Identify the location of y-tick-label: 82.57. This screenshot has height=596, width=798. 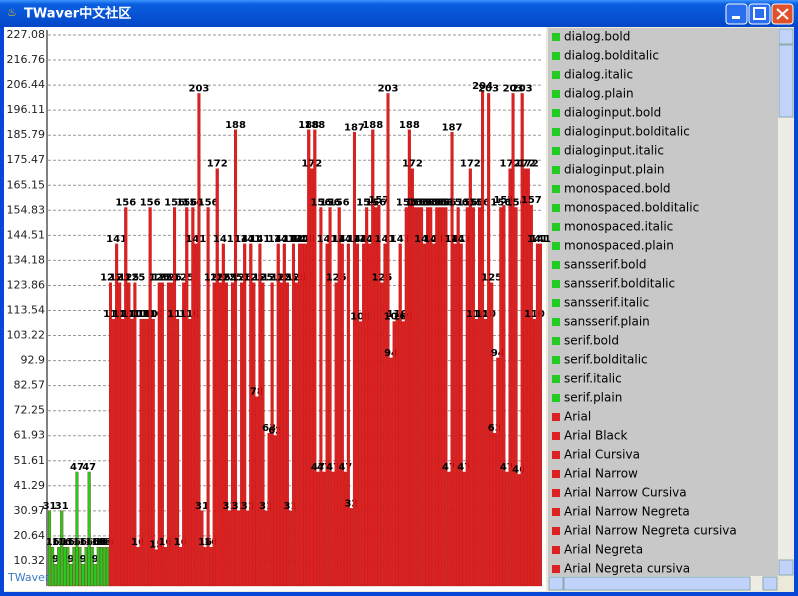
(30, 385).